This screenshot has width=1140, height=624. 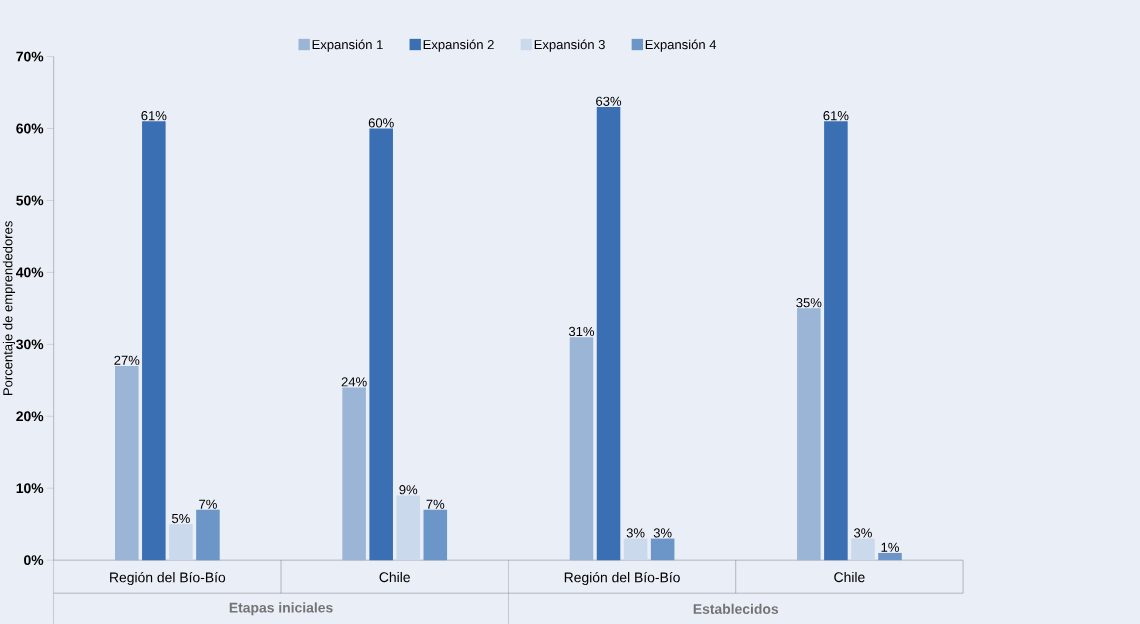 I want to click on data-label: 63%, so click(x=609, y=101).